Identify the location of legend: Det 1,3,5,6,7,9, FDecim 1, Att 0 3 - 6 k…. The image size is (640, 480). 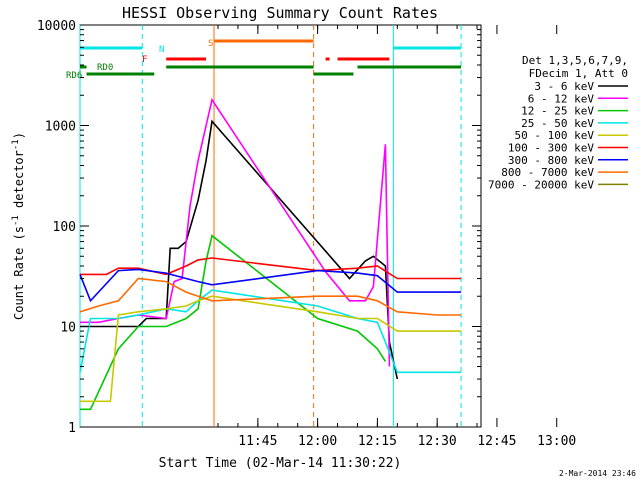
(558, 122).